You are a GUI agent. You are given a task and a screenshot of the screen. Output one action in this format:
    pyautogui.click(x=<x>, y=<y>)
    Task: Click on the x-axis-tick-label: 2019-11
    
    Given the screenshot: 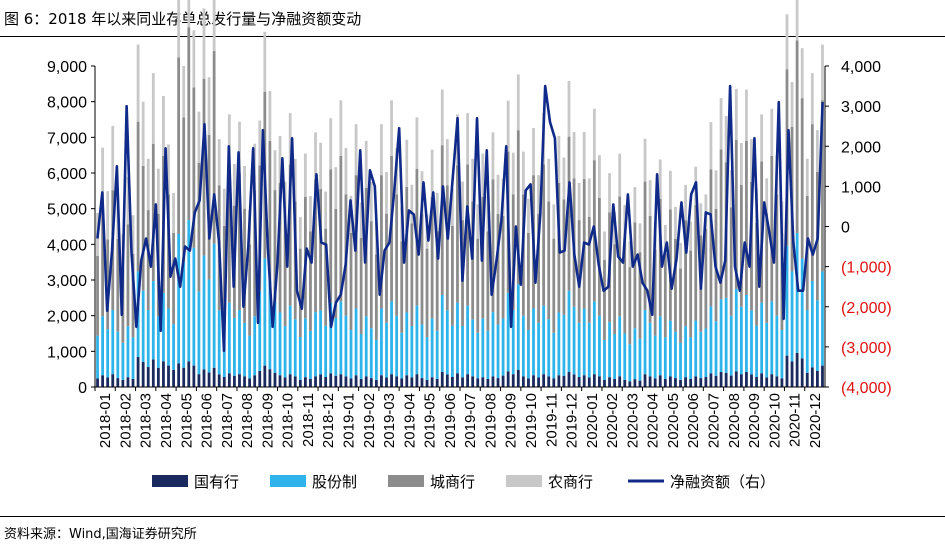 What is the action you would take?
    pyautogui.click(x=551, y=420)
    